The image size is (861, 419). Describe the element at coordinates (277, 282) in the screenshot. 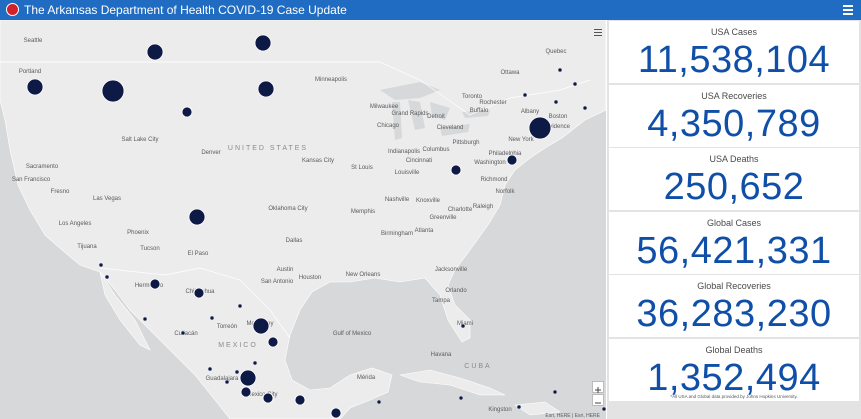

I see `map-label: San Antonio` at that location.